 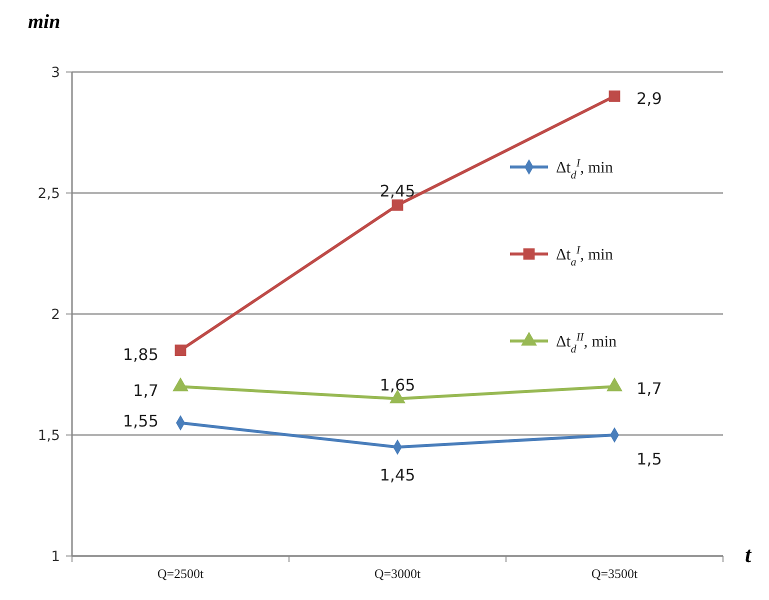 I want to click on legend-label: Δt$_{d}$$^{II}$, min, so click(x=586, y=344).